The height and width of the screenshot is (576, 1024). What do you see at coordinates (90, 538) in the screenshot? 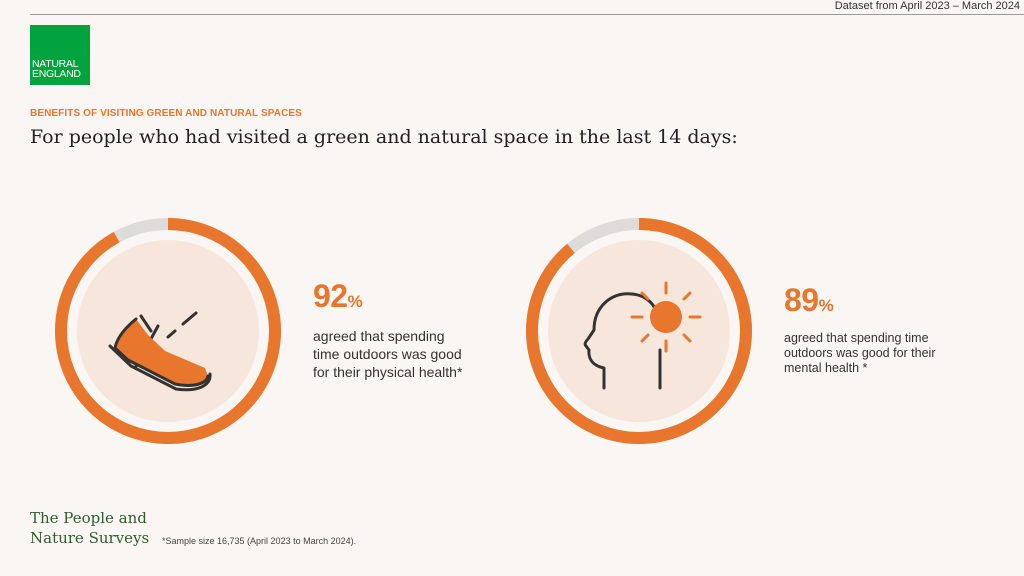
I see `brand-line-2: Nature Surveys` at bounding box center [90, 538].